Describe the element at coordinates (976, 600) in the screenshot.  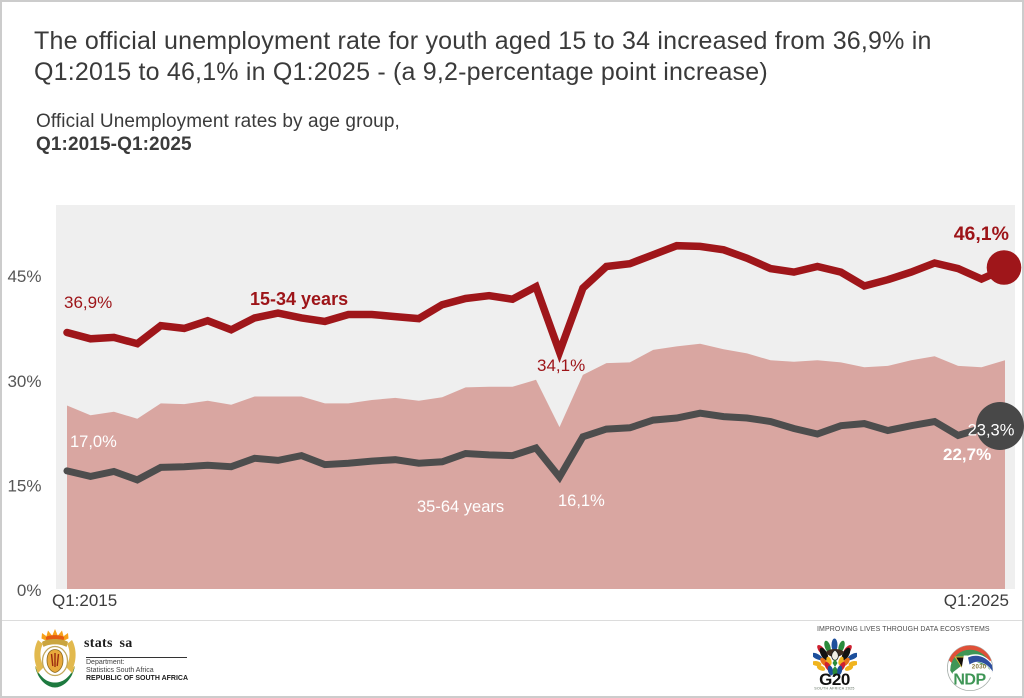
I see `svg-text: Q1:2025` at that location.